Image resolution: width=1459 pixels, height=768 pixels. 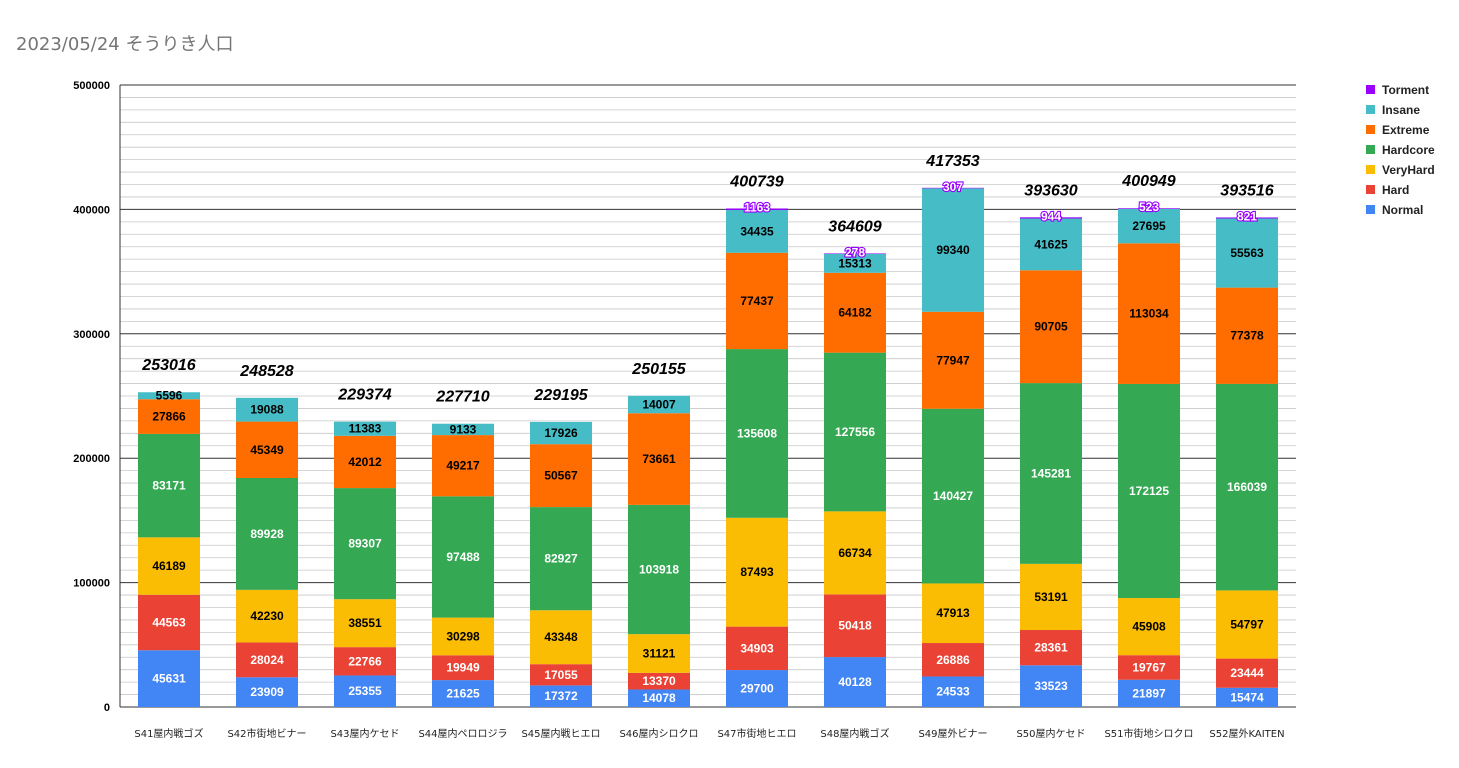 I want to click on segment-label-hardcore: 140427, so click(x=953, y=496).